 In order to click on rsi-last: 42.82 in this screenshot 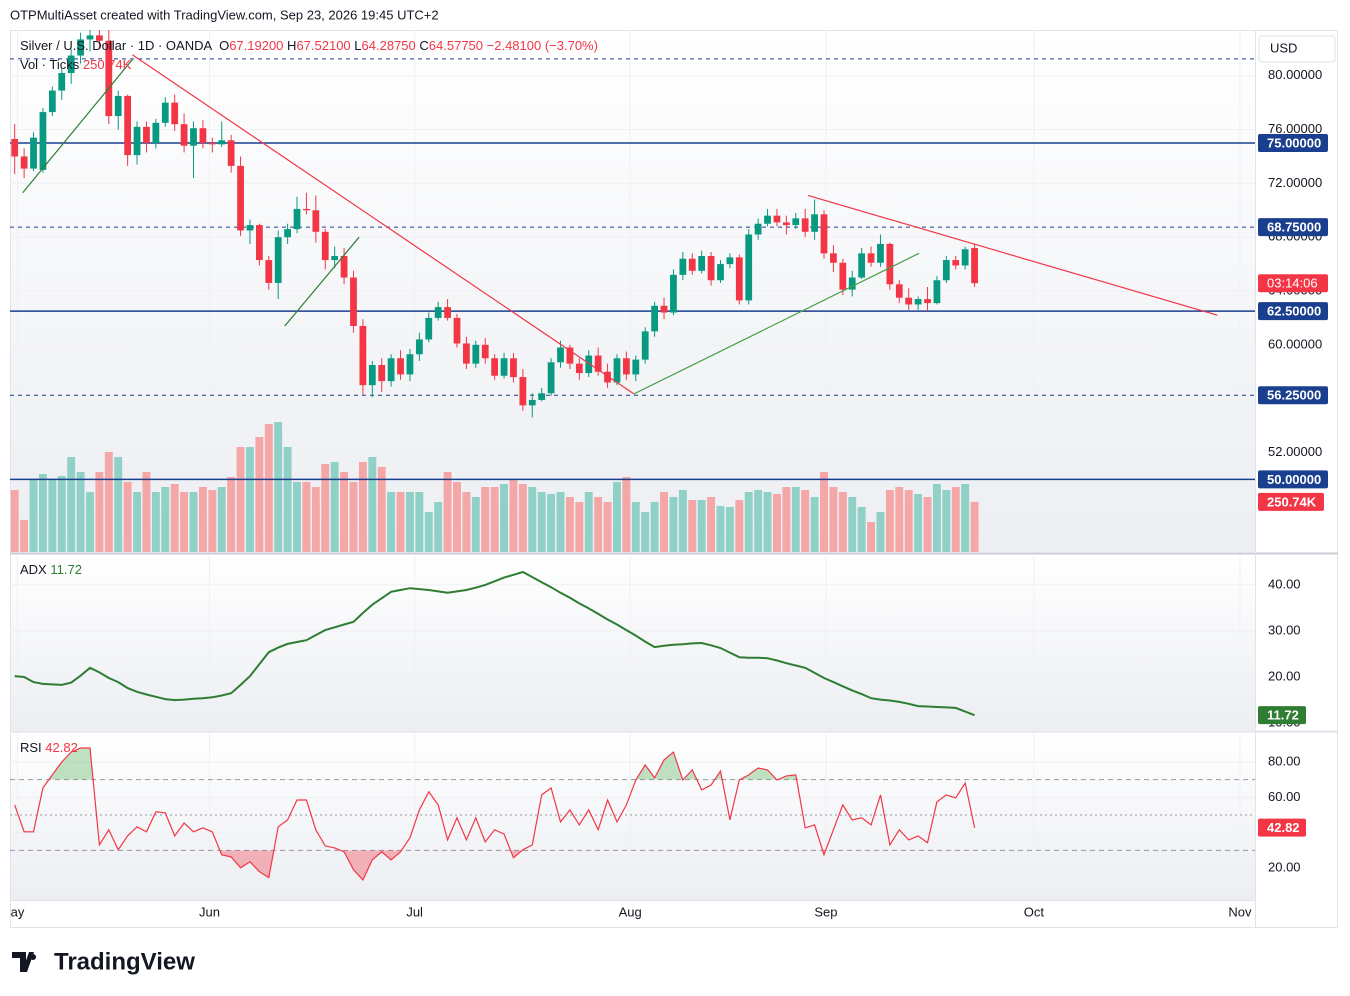, I will do `click(61, 747)`.